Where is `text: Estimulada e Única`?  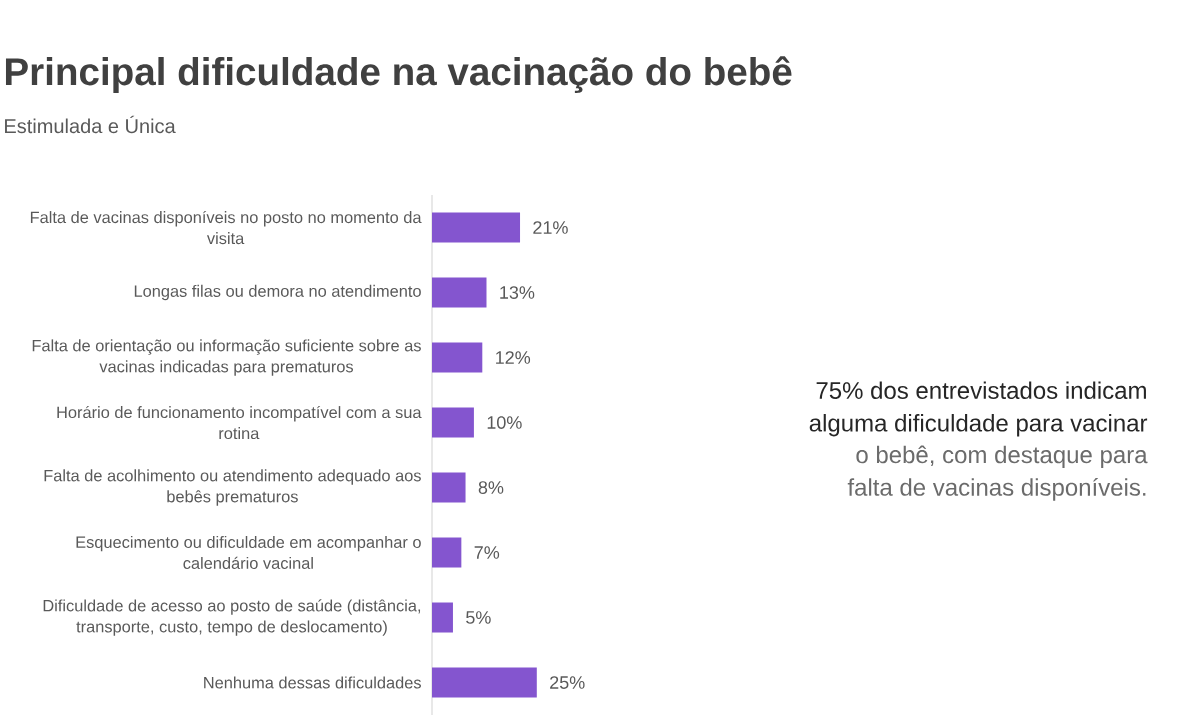 text: Estimulada e Única is located at coordinates (90, 124).